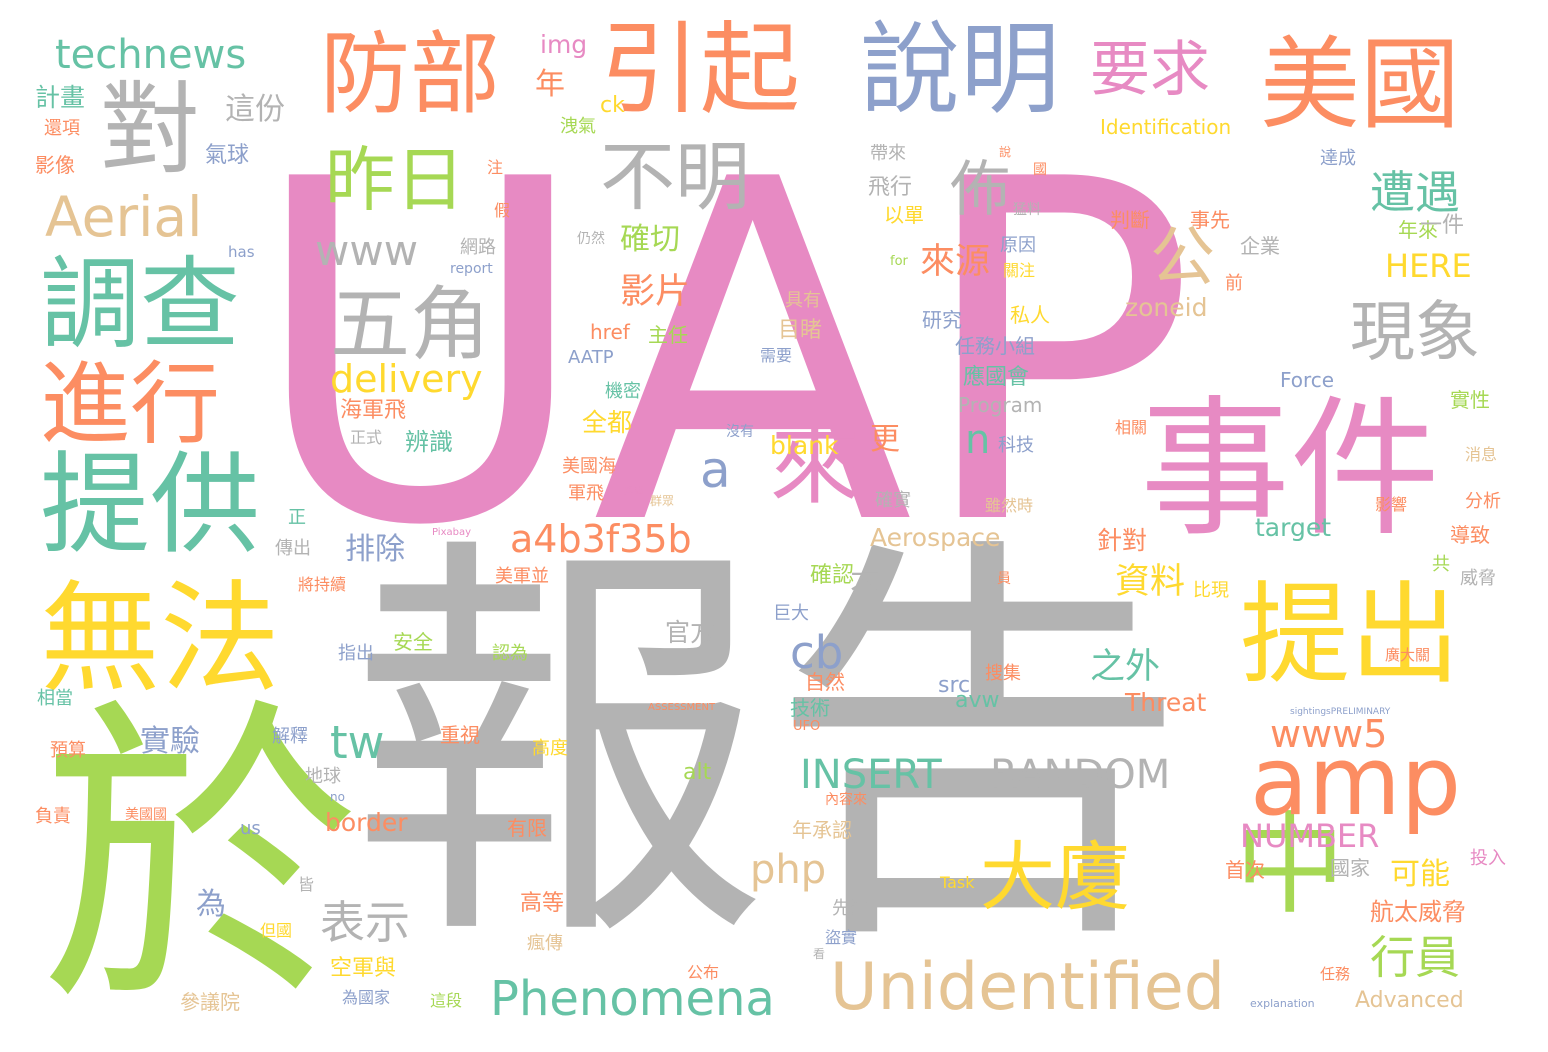 The width and height of the screenshot is (1548, 1052). I want to click on word-no: 不, so click(865, 586).